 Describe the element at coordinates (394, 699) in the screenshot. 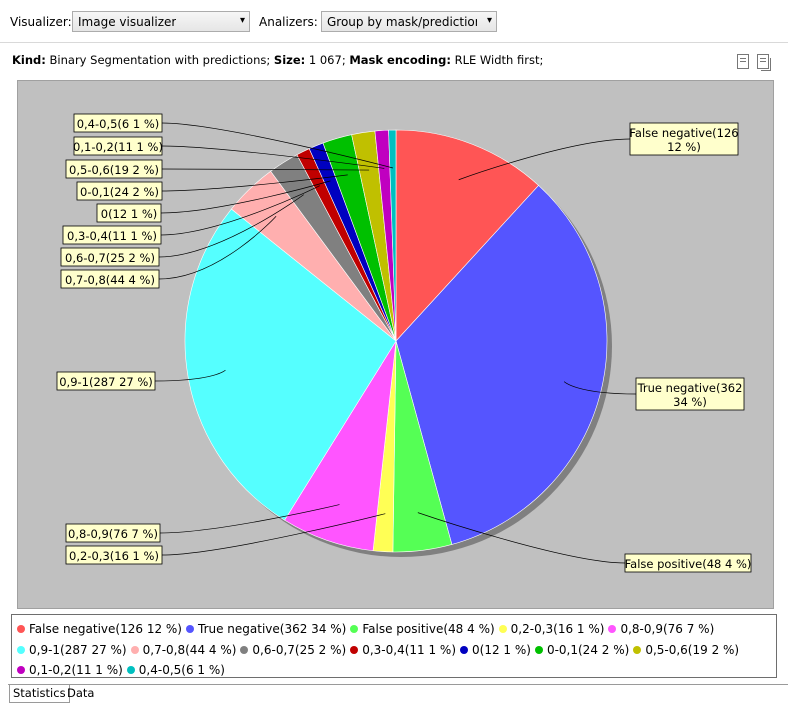

I see `bottom-tabs: Statistics Data` at that location.